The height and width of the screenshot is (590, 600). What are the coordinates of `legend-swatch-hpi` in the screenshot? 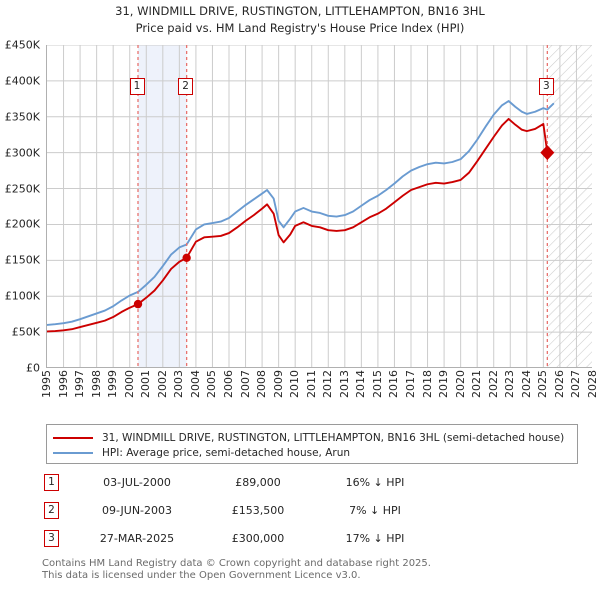 It's located at (73, 452).